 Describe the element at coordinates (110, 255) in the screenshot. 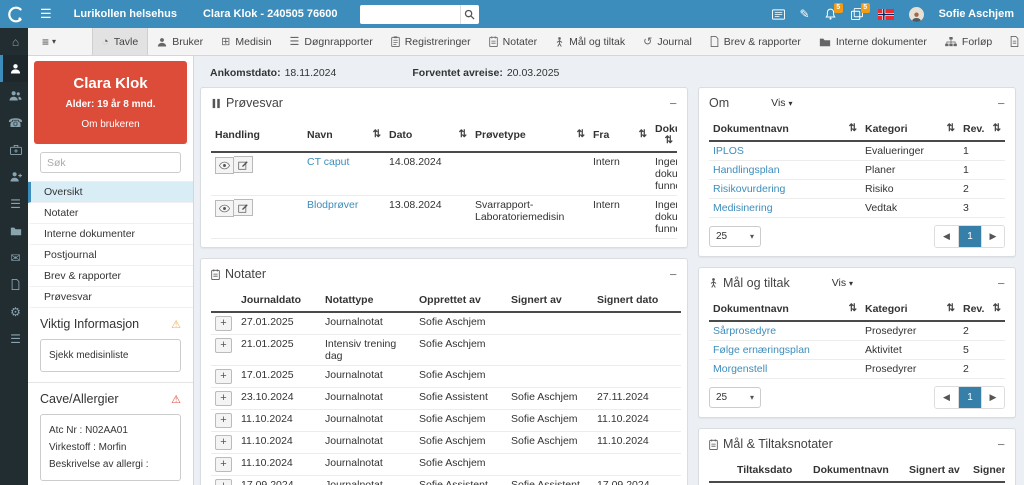

I see `sidebar-item-postjournal: Postjournal` at that location.